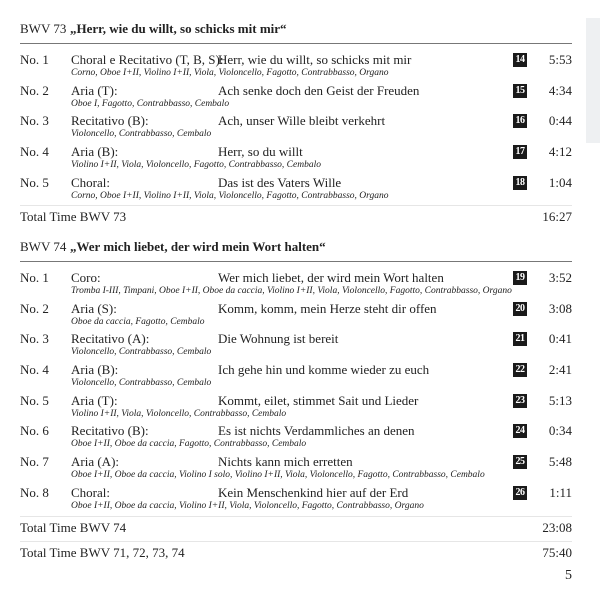 Image resolution: width=600 pixels, height=592 pixels. I want to click on total-time-label: Total Time BWV 73, so click(73, 217).